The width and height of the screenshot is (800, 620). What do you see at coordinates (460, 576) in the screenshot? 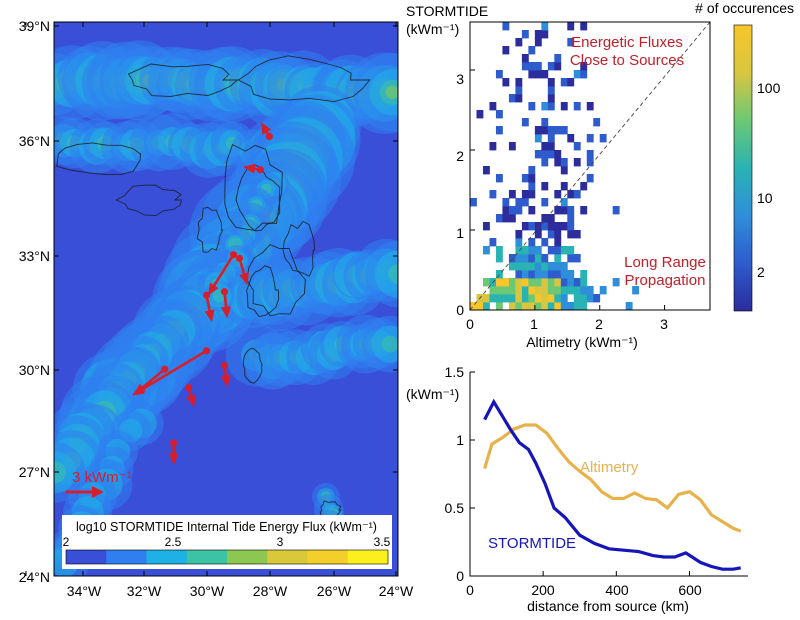
I see `line-ytick-0: 0` at bounding box center [460, 576].